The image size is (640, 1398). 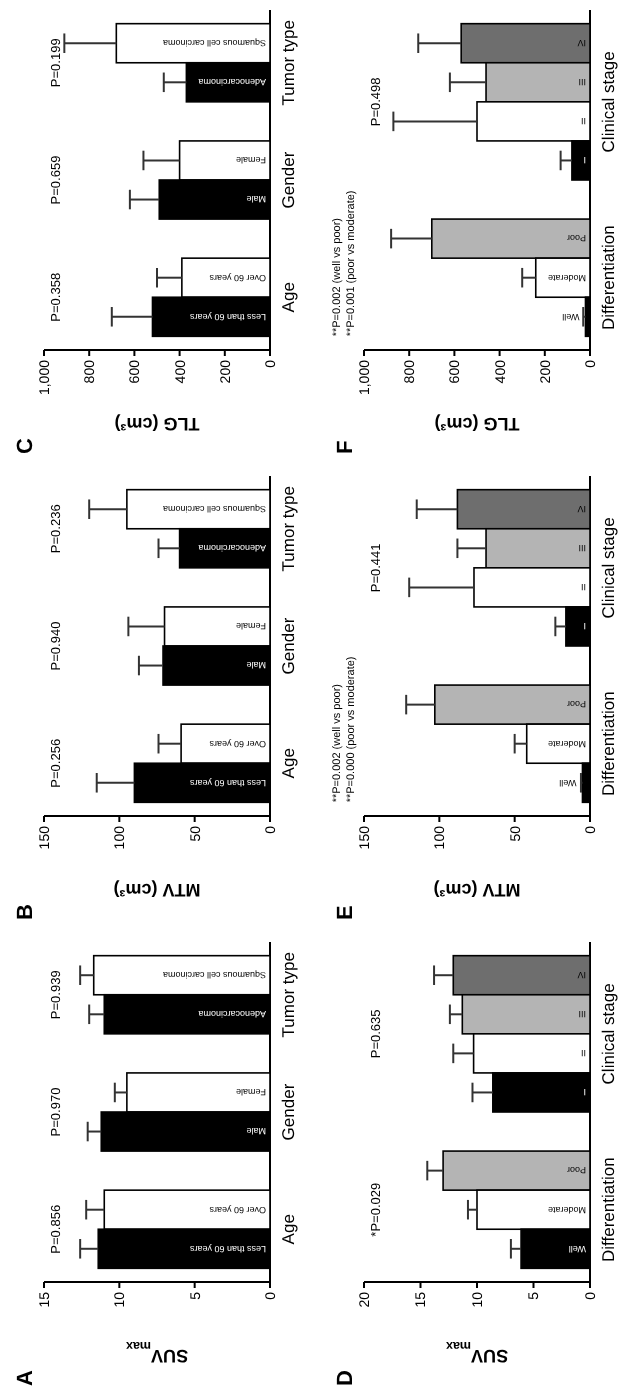 I want to click on text: B, so click(x=26, y=912).